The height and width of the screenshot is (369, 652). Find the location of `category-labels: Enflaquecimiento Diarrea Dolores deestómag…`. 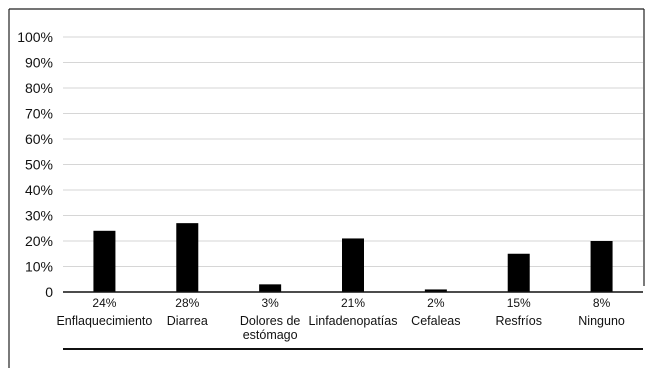

category-labels: Enflaquecimiento Diarrea Dolores deestómag… is located at coordinates (340, 328).